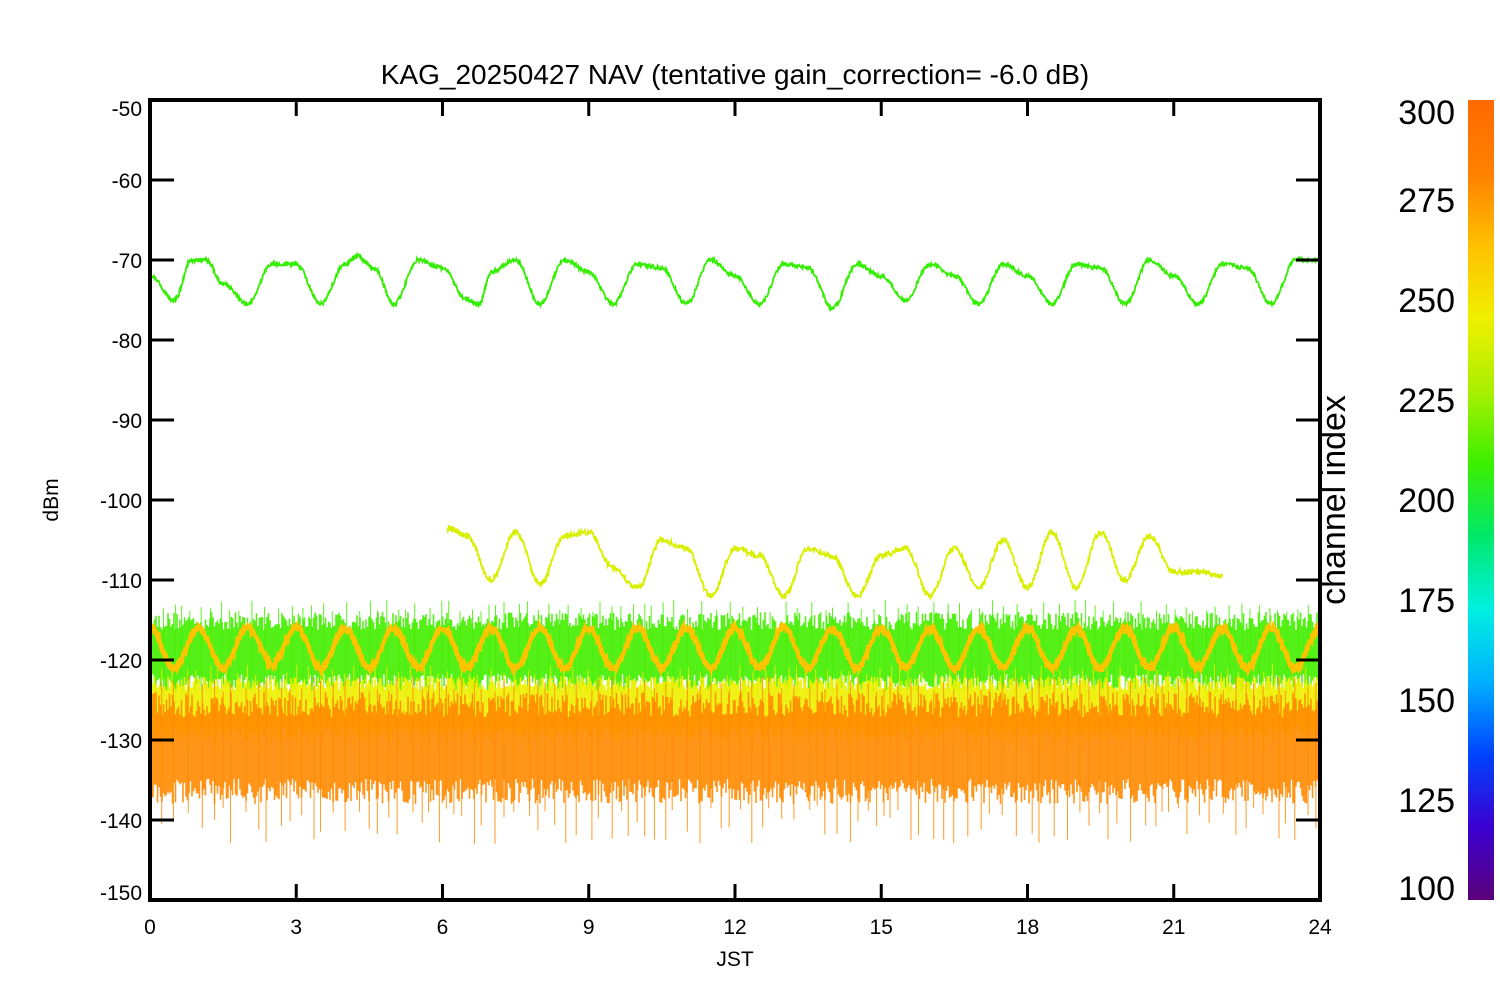 The image size is (1500, 1000). Describe the element at coordinates (735, 748) in the screenshot. I see `noise-band-fill` at that location.